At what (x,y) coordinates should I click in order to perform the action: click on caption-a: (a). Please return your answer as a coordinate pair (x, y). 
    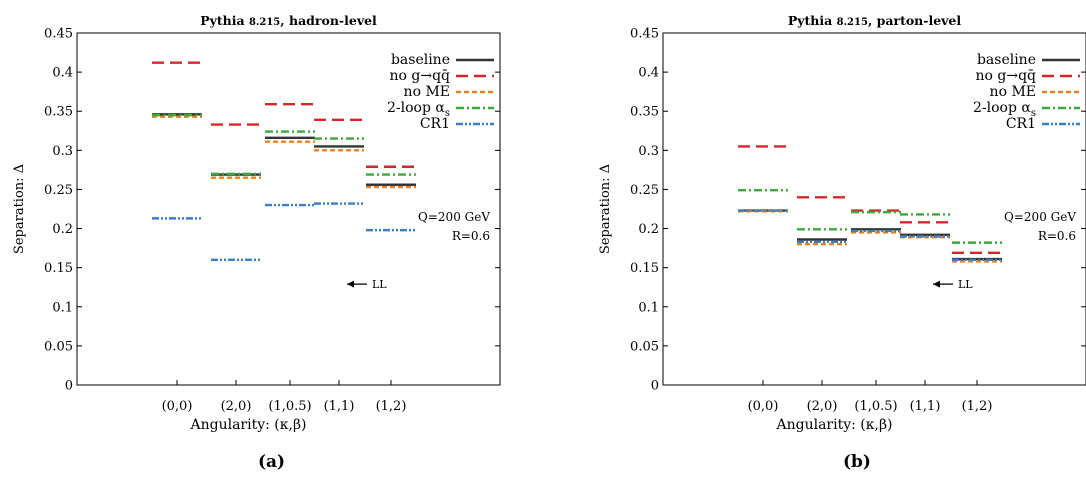
    Looking at the image, I should click on (272, 462).